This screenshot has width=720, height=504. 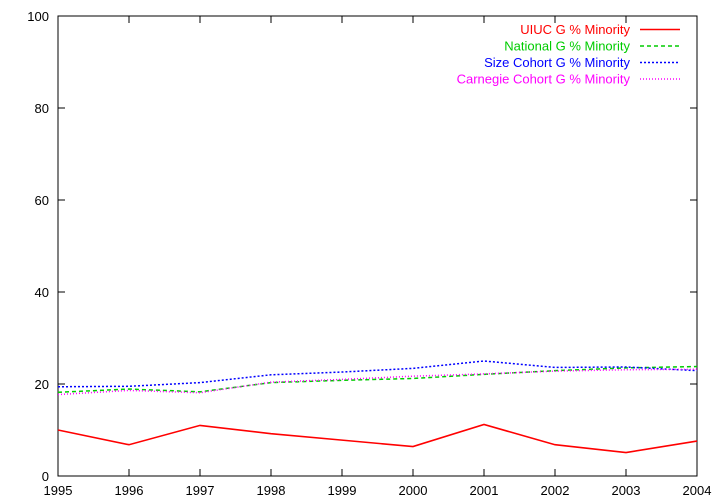 I want to click on y-tick-label: 20, so click(x=42, y=384).